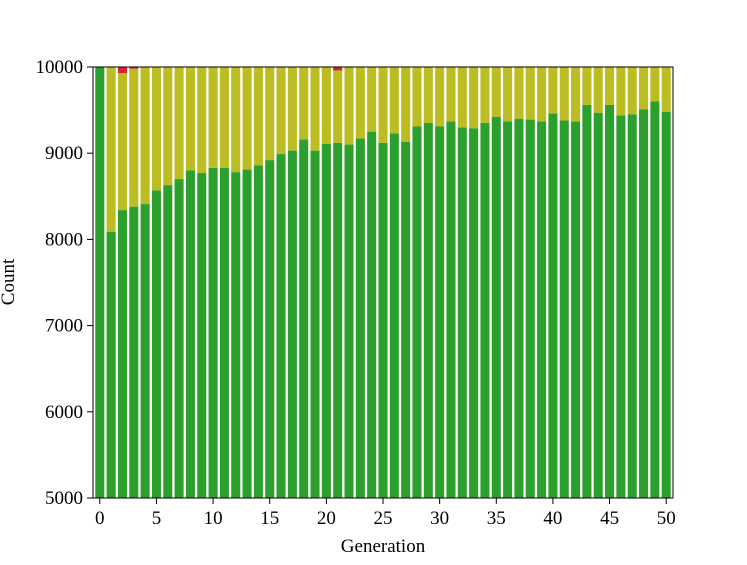 The height and width of the screenshot is (565, 747). I want to click on x-tick-label: 35, so click(496, 518).